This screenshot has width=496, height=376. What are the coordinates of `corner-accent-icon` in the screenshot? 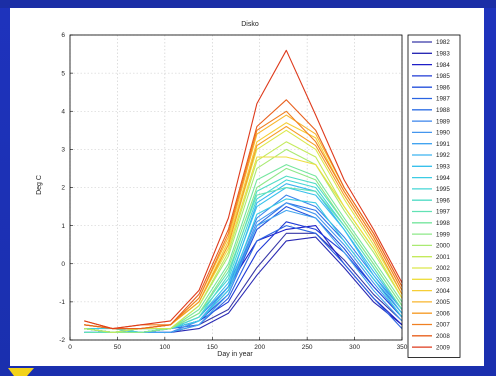 It's located at (21, 372).